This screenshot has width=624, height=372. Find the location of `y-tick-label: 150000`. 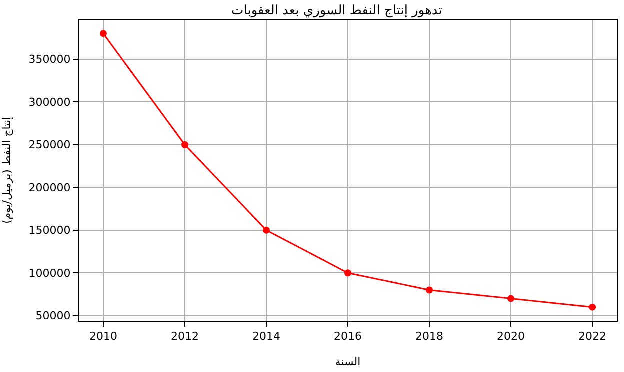

y-tick-label: 150000 is located at coordinates (49, 231).